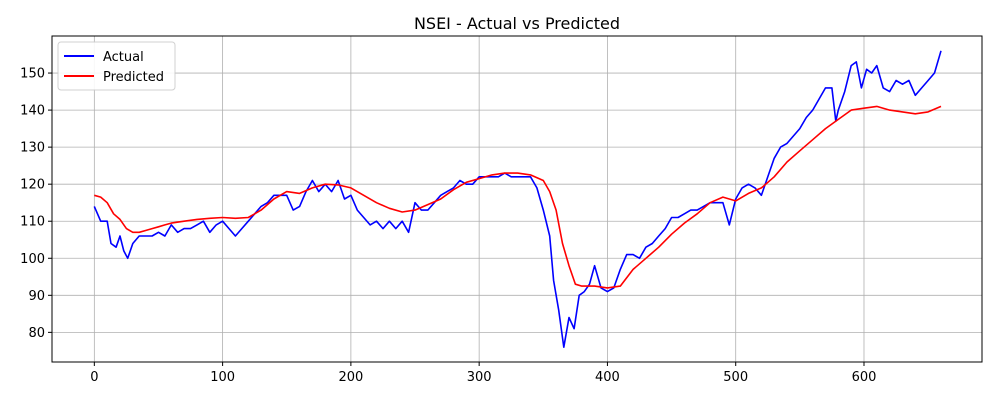 The width and height of the screenshot is (1000, 400). Describe the element at coordinates (133, 77) in the screenshot. I see `legend-label-predicted: Predicted` at that location.